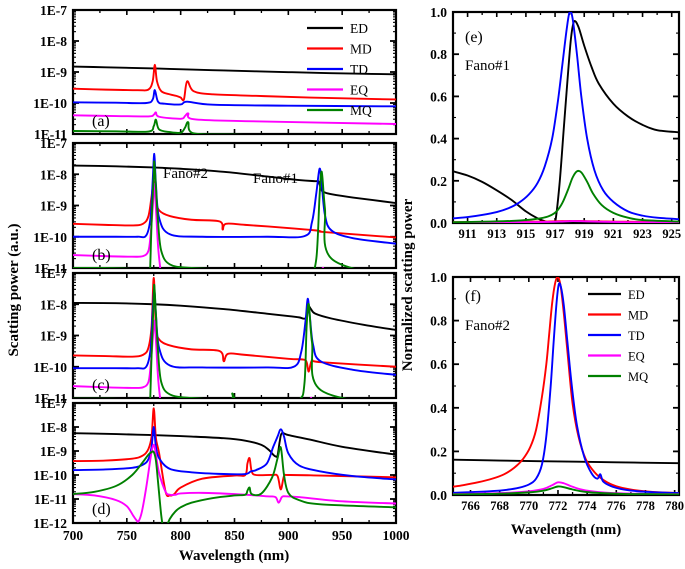 The width and height of the screenshot is (685, 569). What do you see at coordinates (555, 234) in the screenshot?
I see `x-tick-label-e-3: 917` at bounding box center [555, 234].